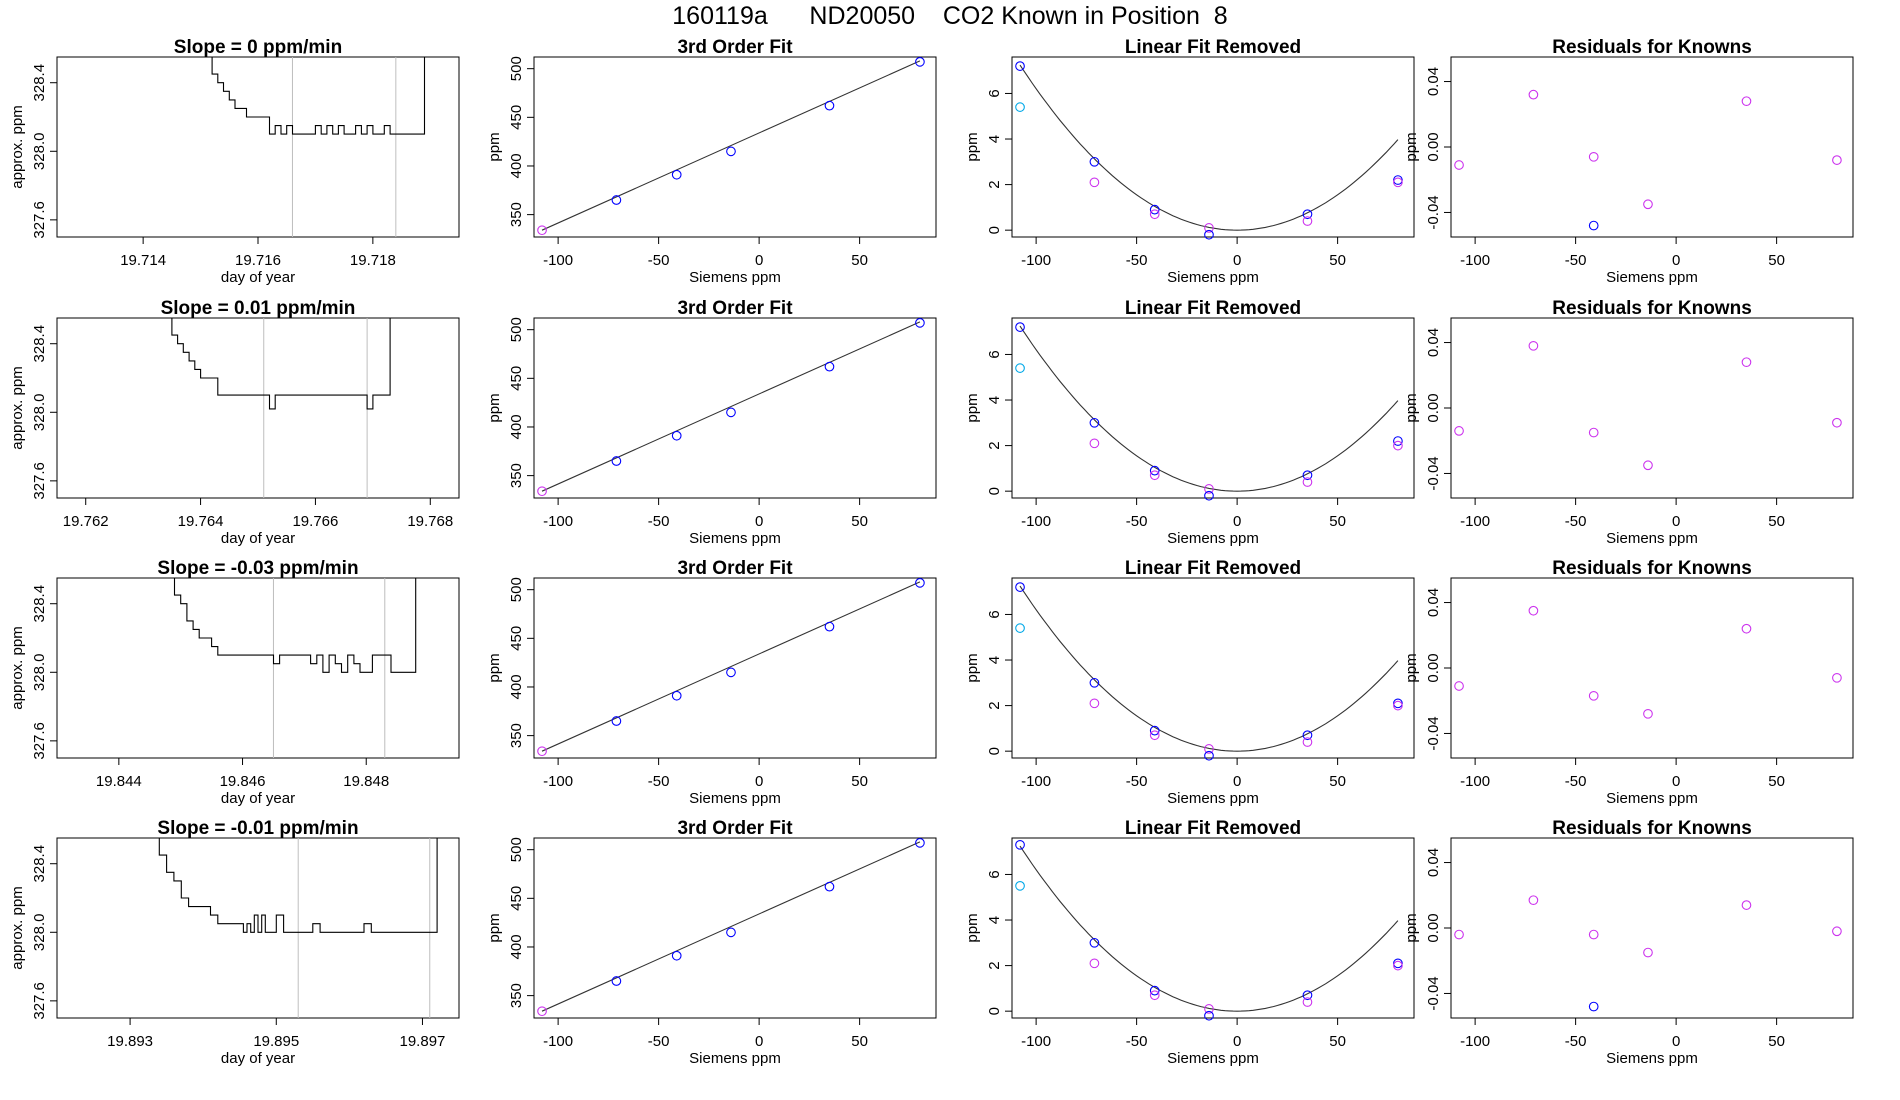 This screenshot has height=1100, width=1900. Describe the element at coordinates (315, 521) in the screenshot. I see `x-tick-label: 19.766` at that location.